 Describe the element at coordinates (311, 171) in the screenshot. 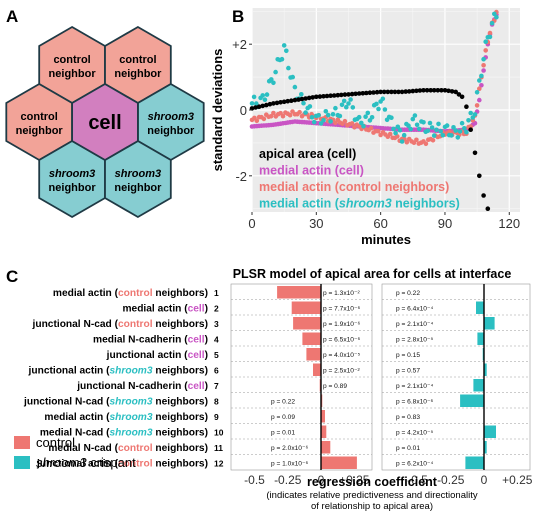

I see `legend-entry: medial actin (cell)` at that location.